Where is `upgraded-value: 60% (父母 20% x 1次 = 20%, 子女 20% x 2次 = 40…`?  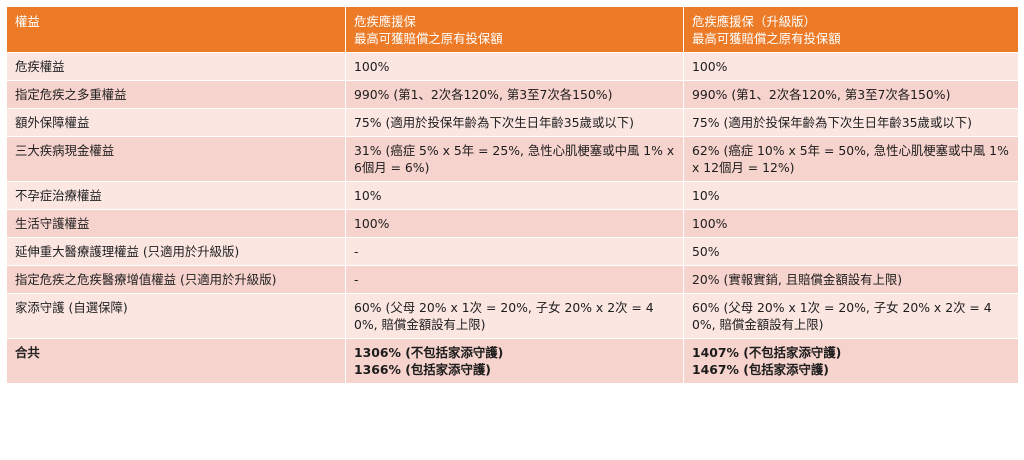
upgraded-value: 60% (父母 20% x 1次 = 20%, 子女 20% x 2次 = 40… is located at coordinates (851, 316).